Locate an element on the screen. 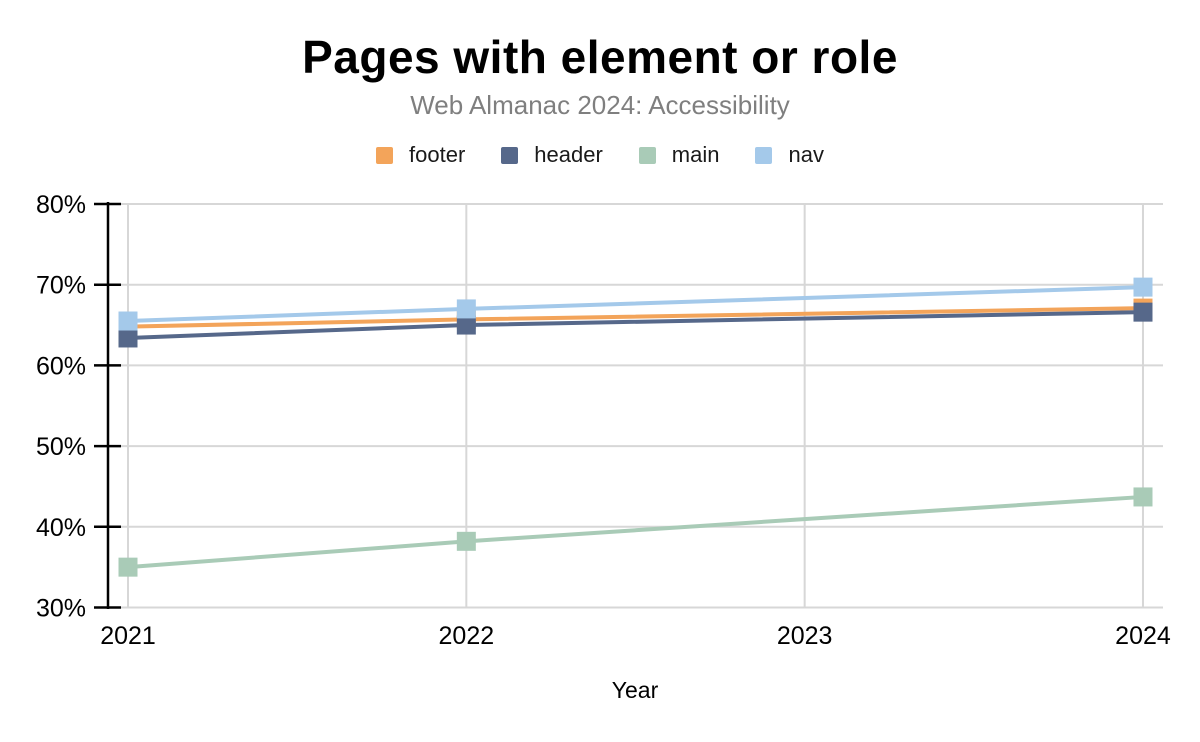 This screenshot has width=1200, height=742. legend-item-nav: nav is located at coordinates (789, 155).